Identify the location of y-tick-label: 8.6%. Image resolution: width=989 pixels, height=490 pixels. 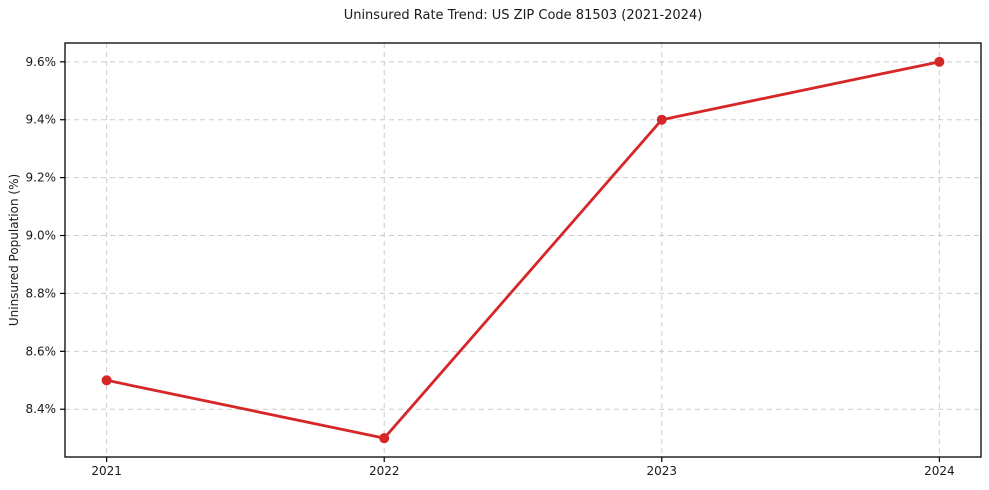
(41, 351).